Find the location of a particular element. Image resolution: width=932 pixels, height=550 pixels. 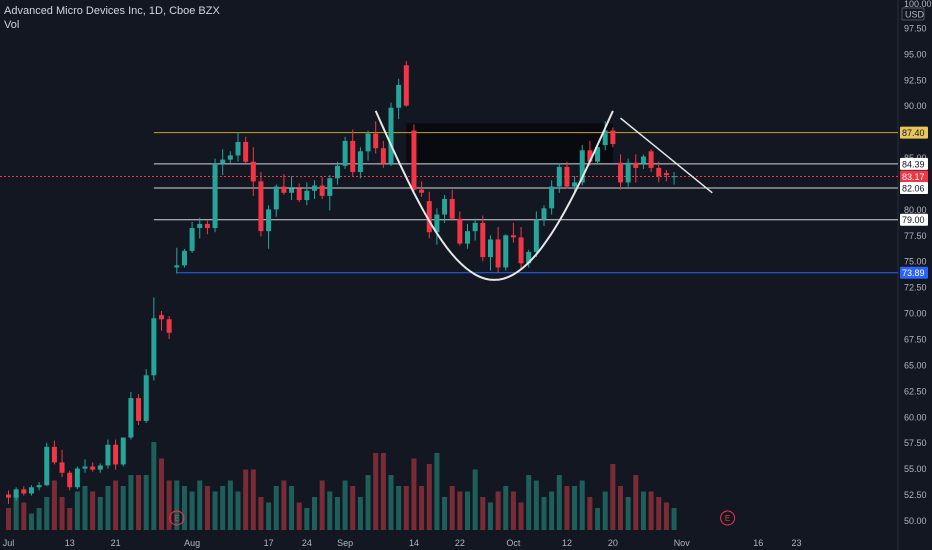

handle-trendline is located at coordinates (666, 155).